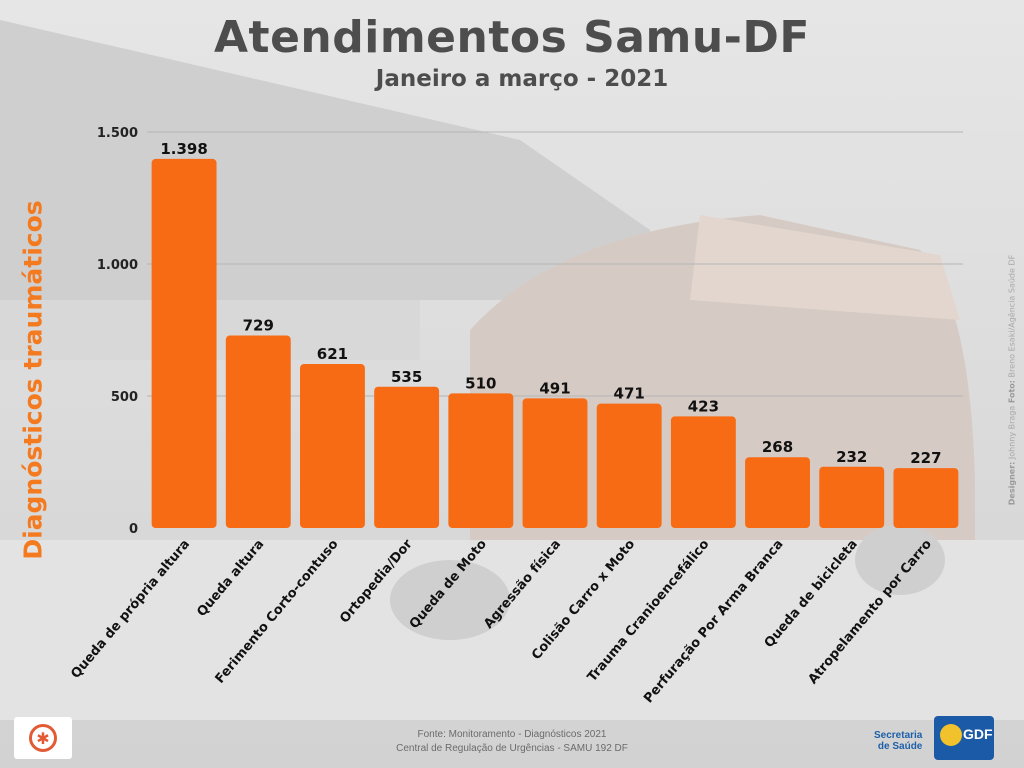 The height and width of the screenshot is (768, 1024). I want to click on x-tick-label: Trauma Cranioencefálico, so click(649, 611).